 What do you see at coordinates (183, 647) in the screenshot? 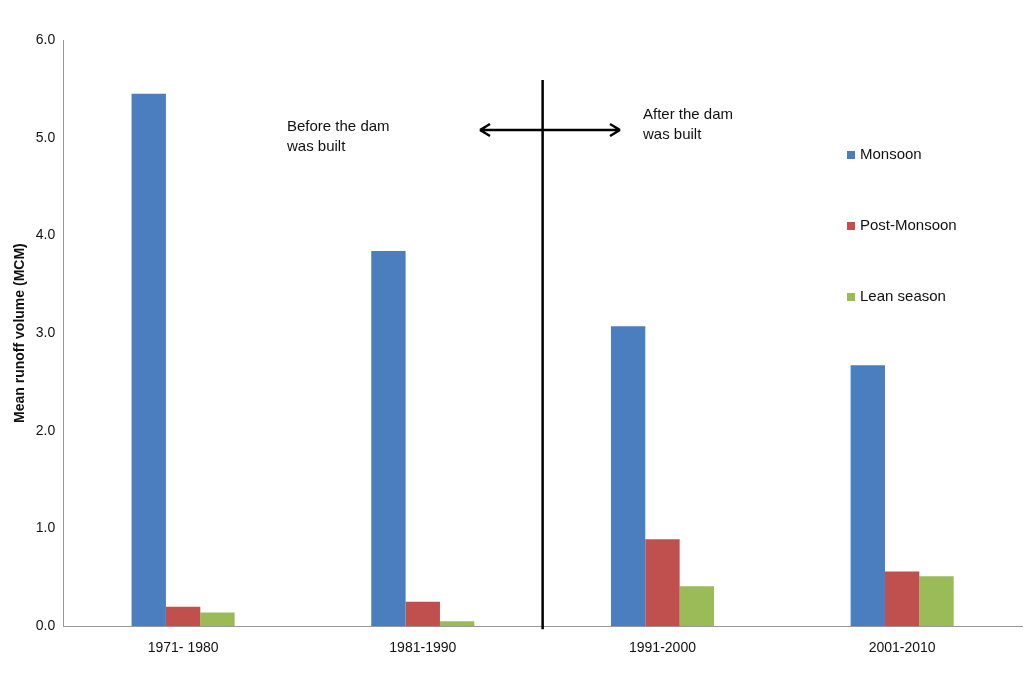
I see `x-tick-label: 1971- 1980` at bounding box center [183, 647].